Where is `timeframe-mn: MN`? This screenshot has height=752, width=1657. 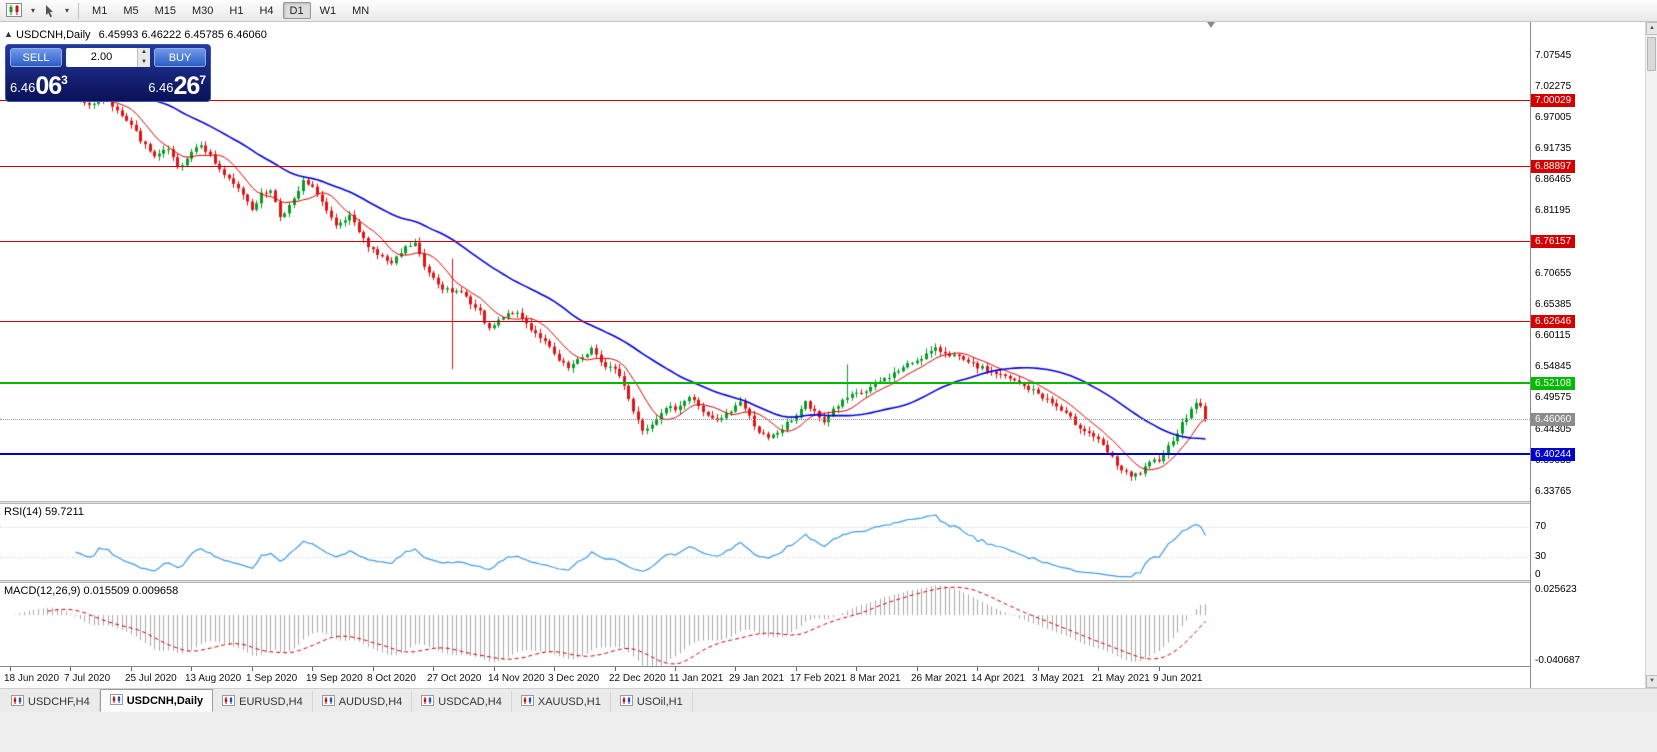 timeframe-mn: MN is located at coordinates (361, 11).